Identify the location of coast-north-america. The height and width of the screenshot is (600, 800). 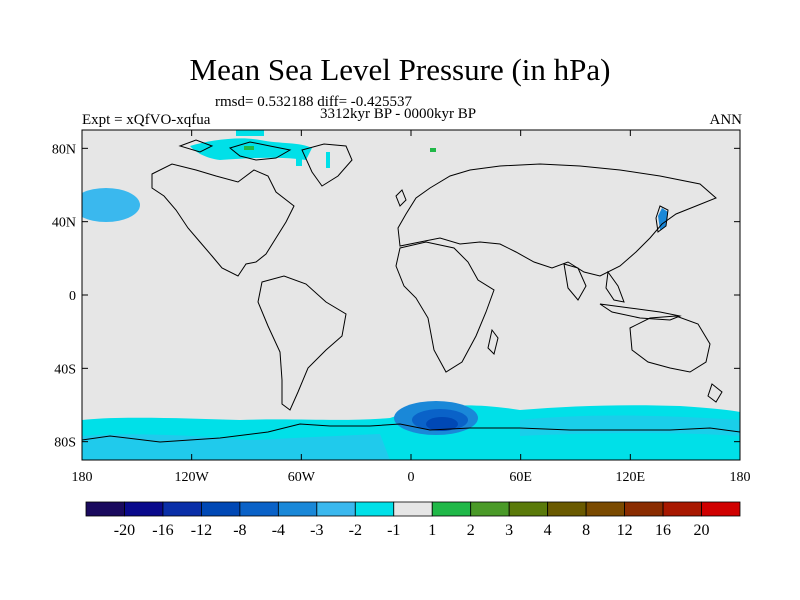
(223, 220).